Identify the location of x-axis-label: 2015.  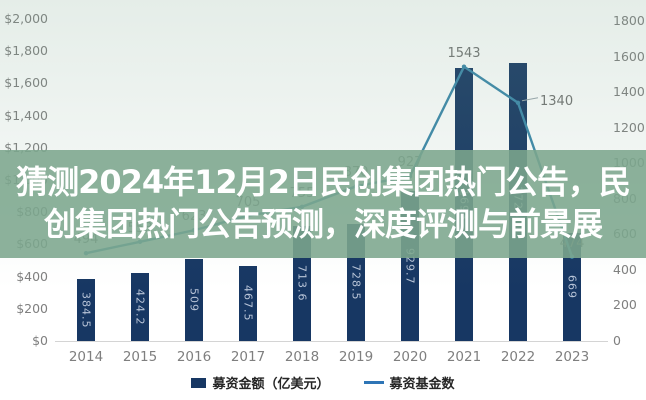
(140, 357).